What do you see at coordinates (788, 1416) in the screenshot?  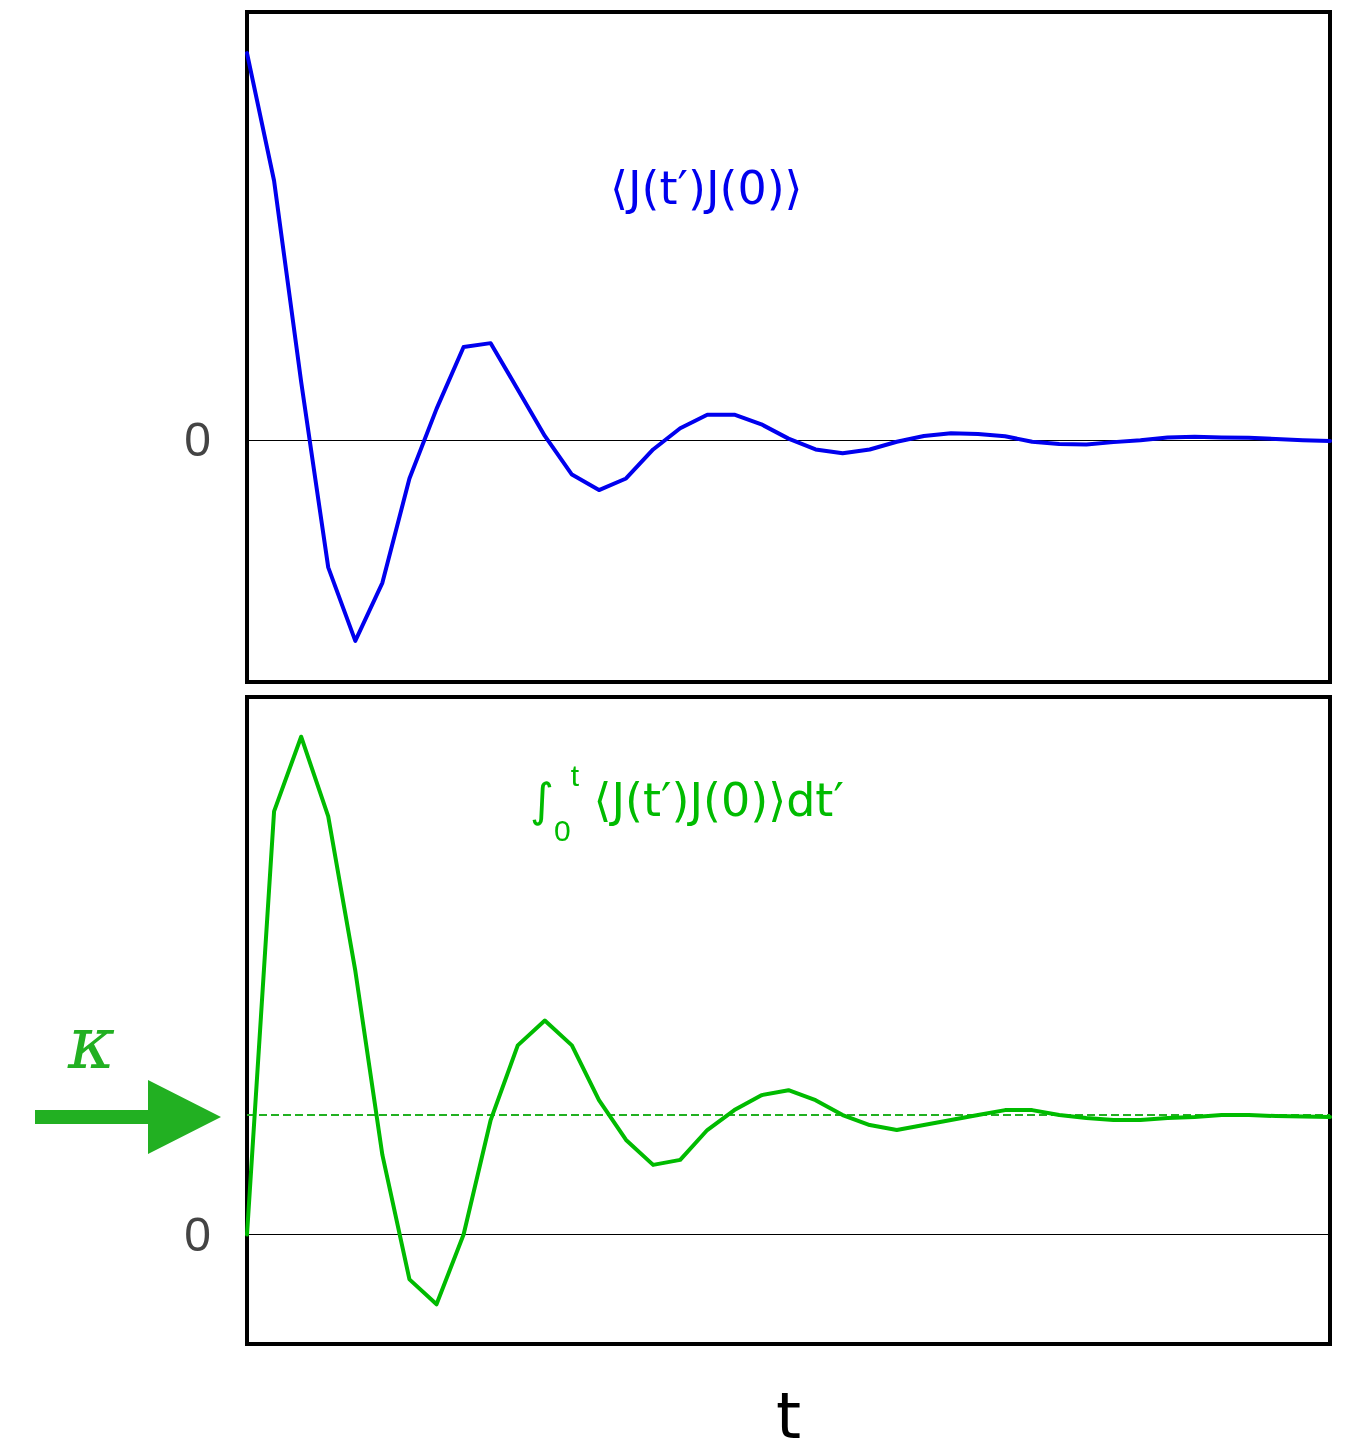 I see `x-axis-title: t` at bounding box center [788, 1416].